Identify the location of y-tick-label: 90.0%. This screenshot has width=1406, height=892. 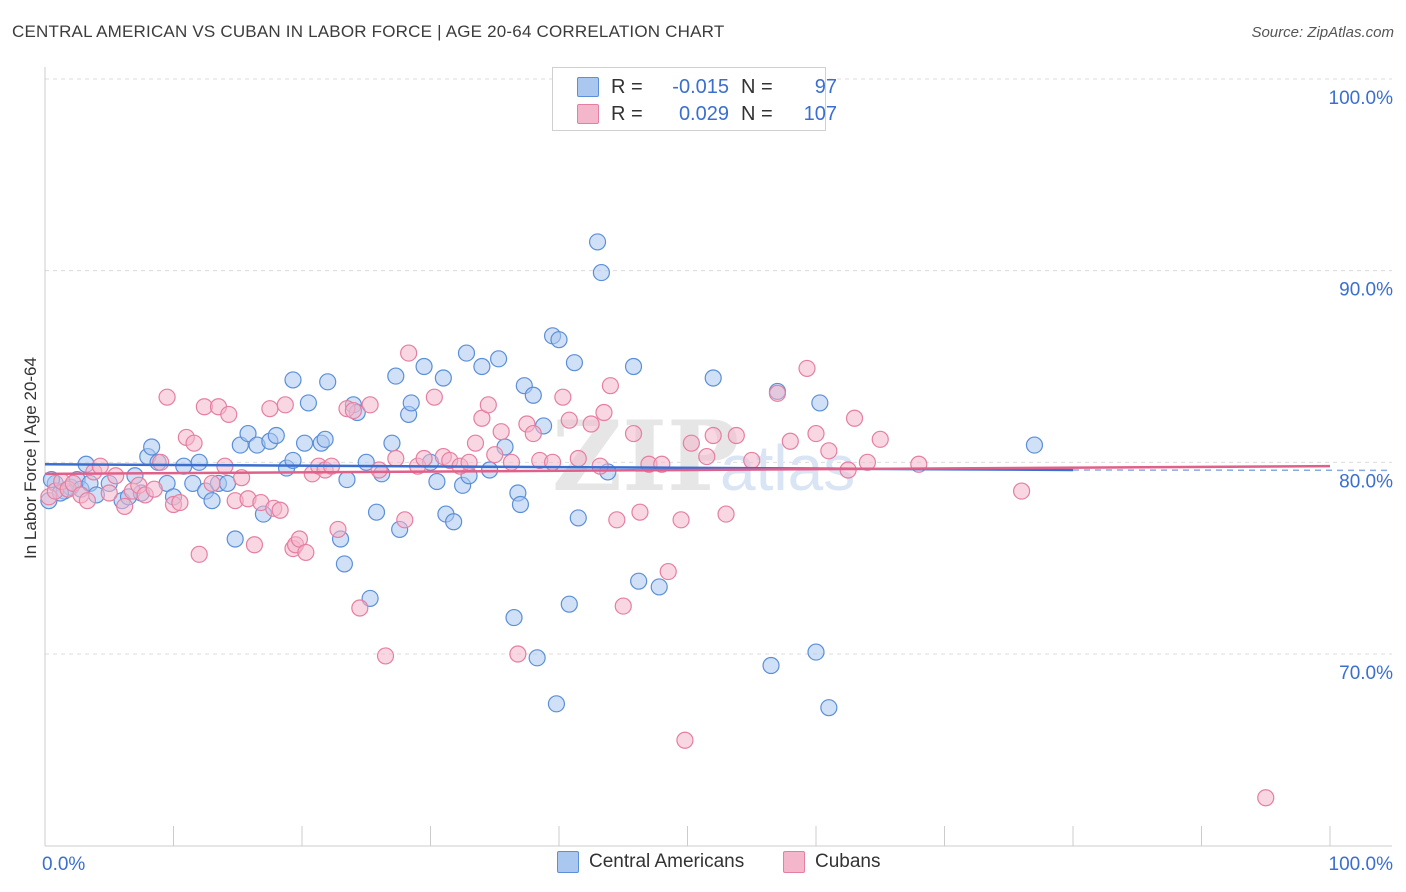
(1366, 290).